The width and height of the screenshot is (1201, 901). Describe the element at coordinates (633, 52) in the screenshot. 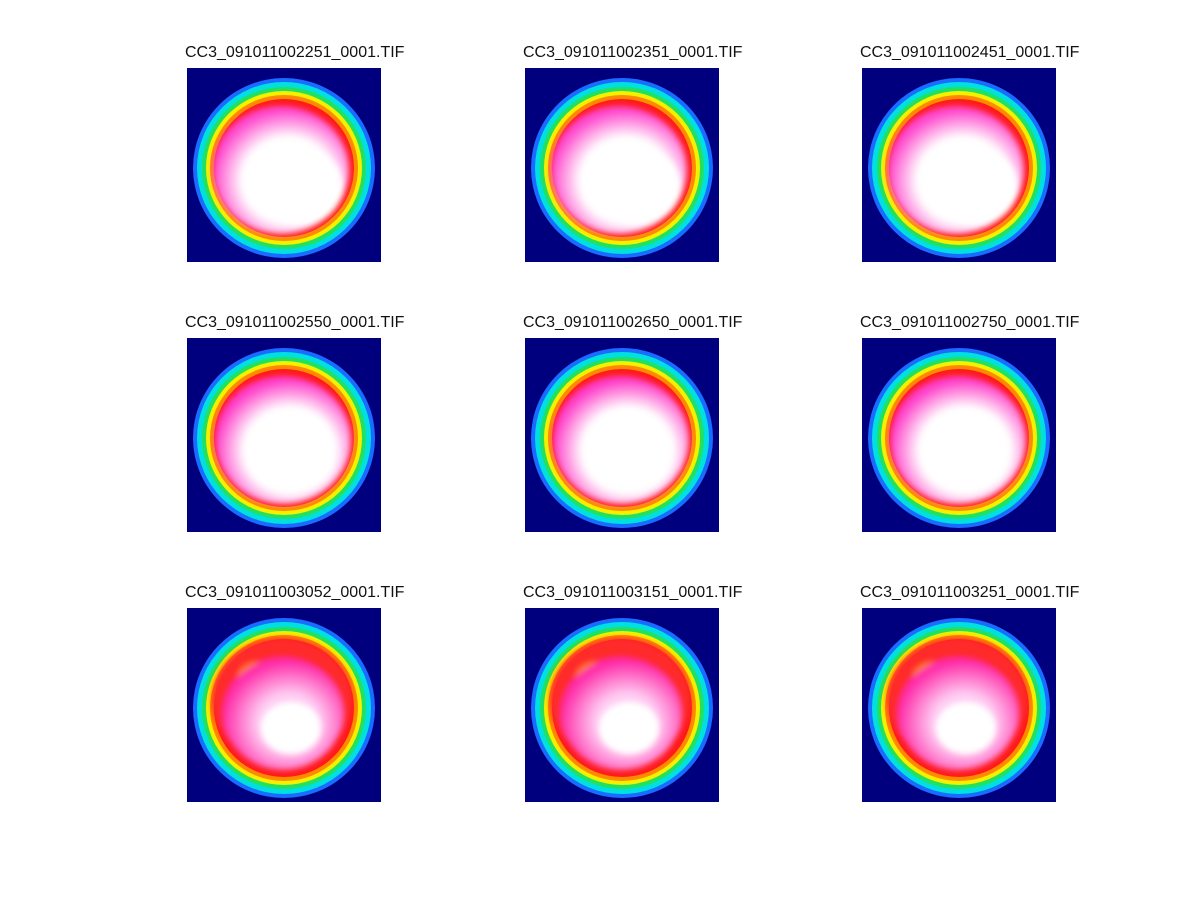

I see `panel-title: CC3_091011002351_0001.TIF` at that location.